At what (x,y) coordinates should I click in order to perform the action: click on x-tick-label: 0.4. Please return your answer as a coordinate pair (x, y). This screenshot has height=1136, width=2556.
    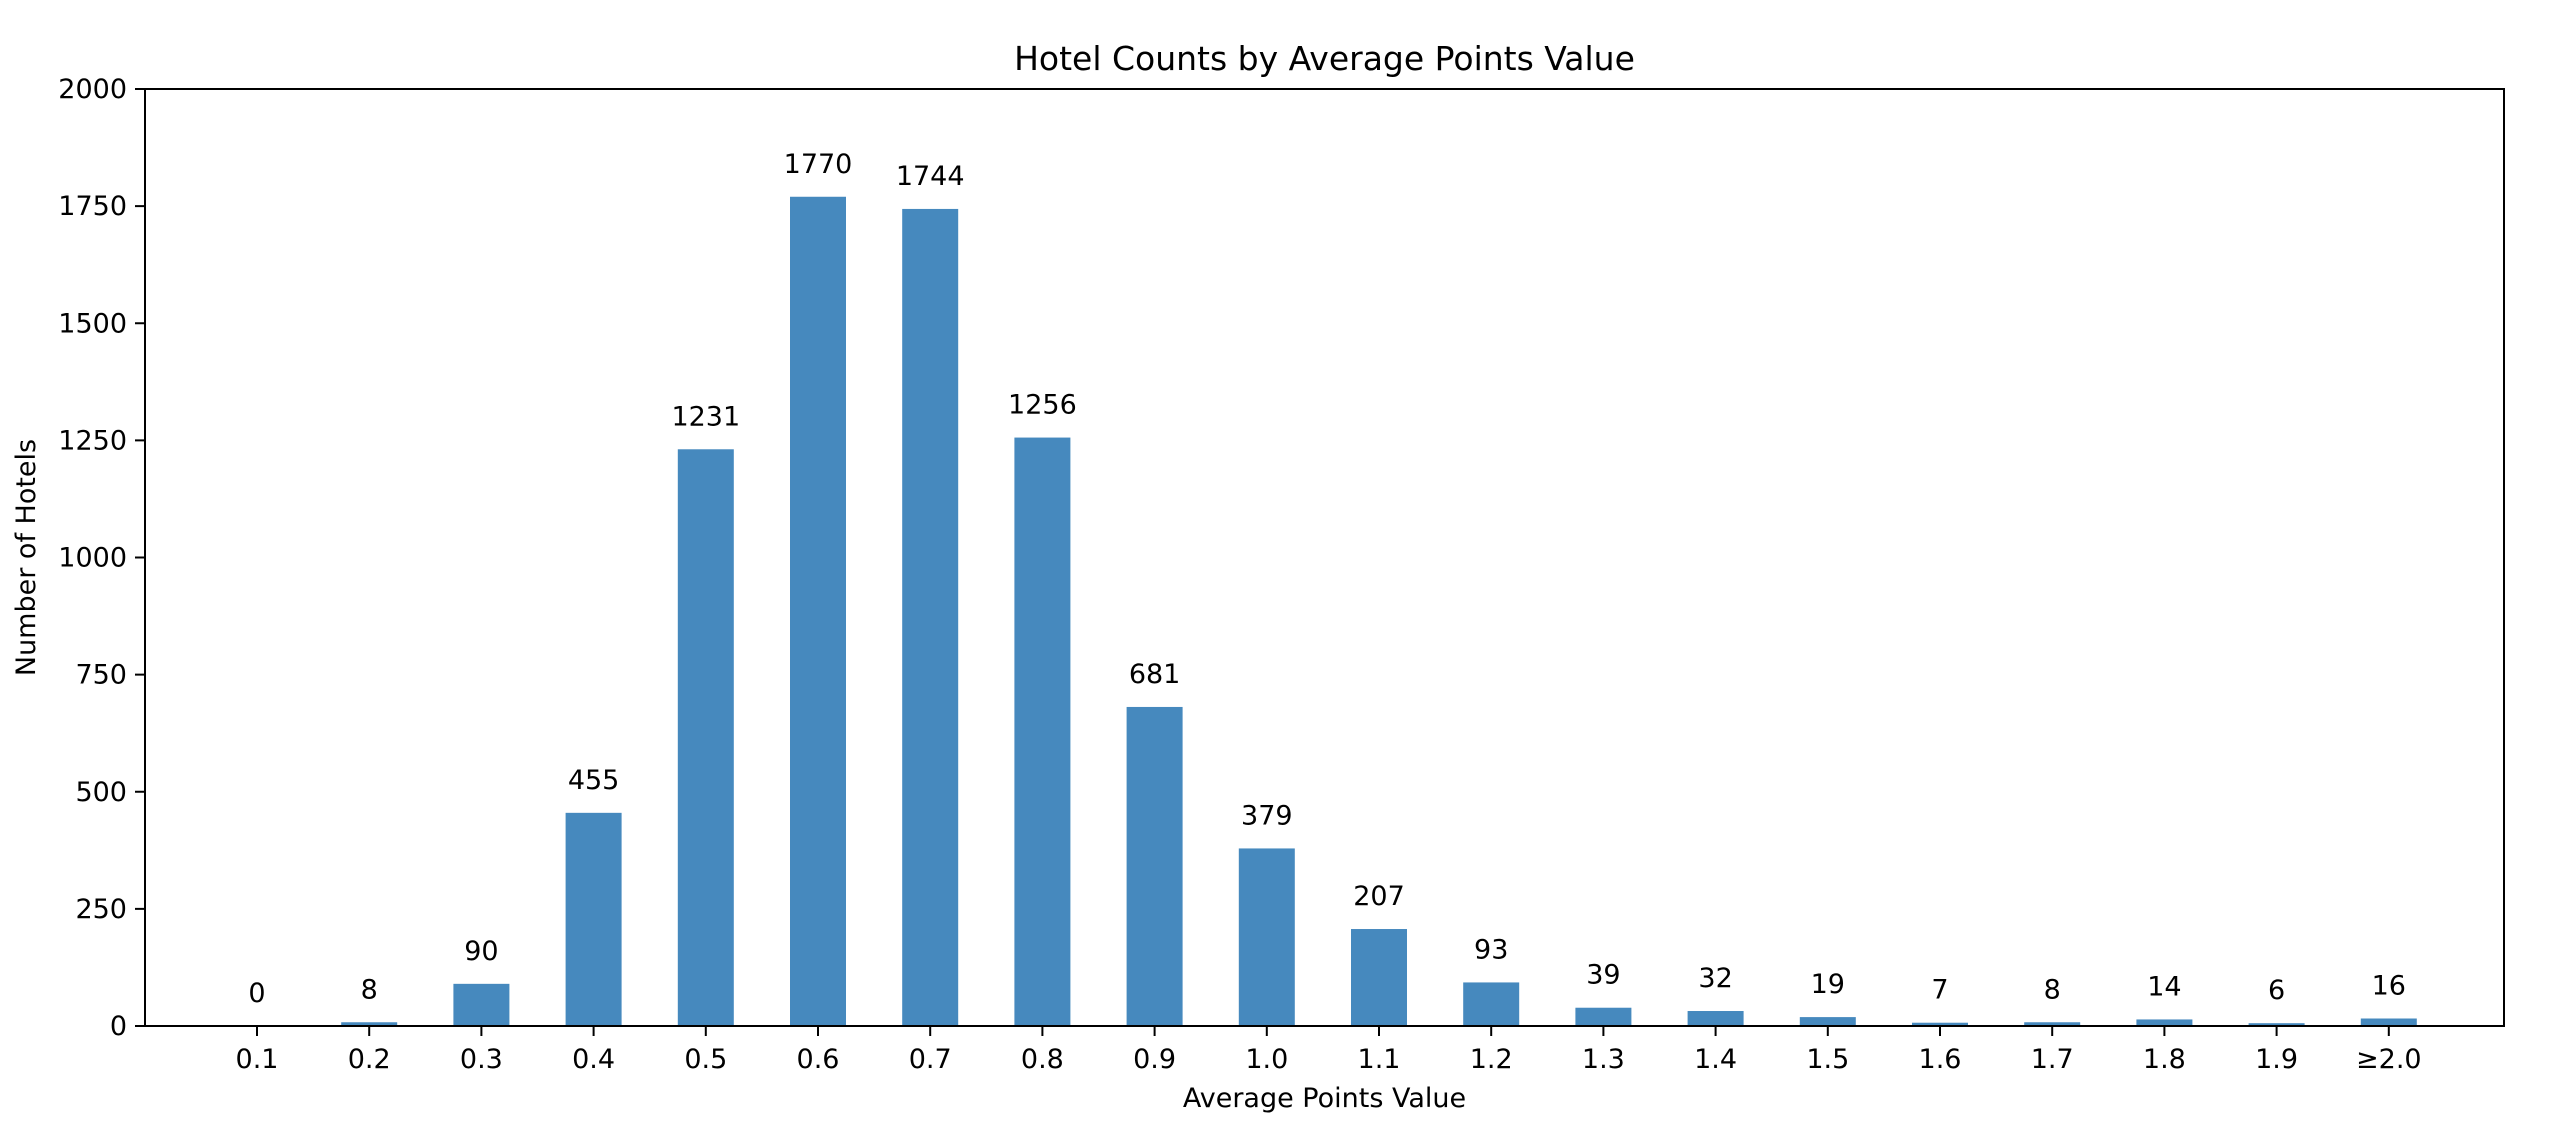
    Looking at the image, I should click on (593, 1059).